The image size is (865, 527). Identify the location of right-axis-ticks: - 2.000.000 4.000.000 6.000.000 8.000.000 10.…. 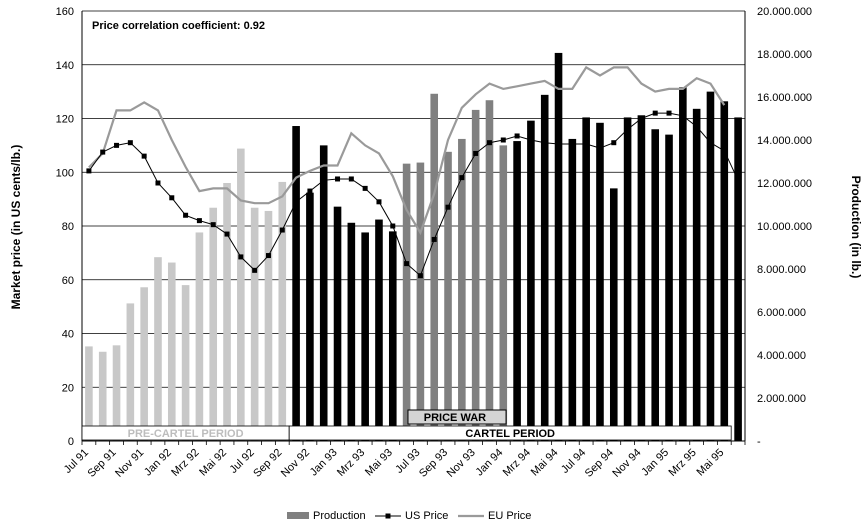
(784, 227).